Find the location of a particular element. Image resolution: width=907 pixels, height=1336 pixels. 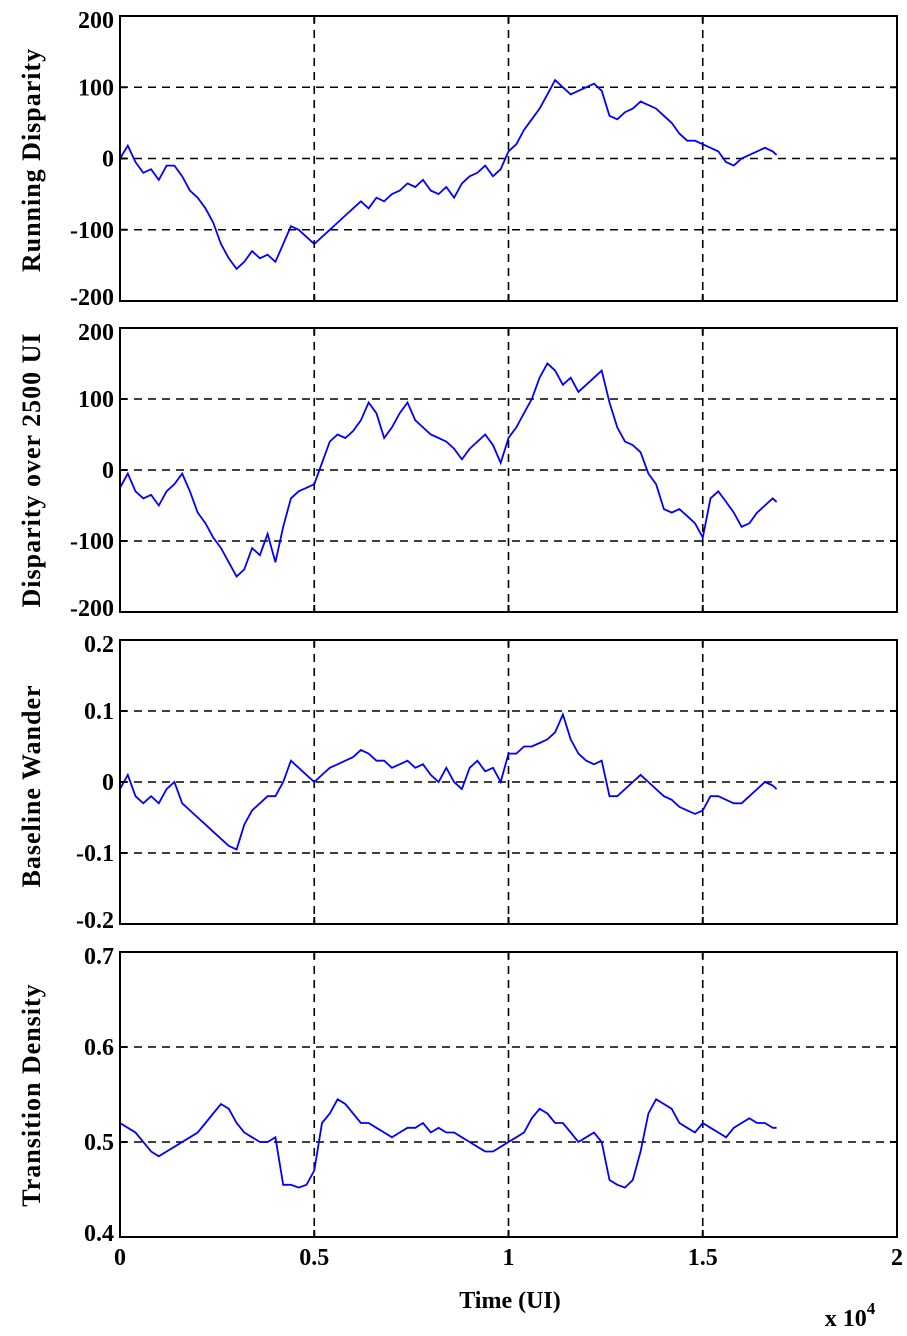

disparity-over-2500ui-y-axis-label: Disparity over 2500 UI is located at coordinates (31, 469).